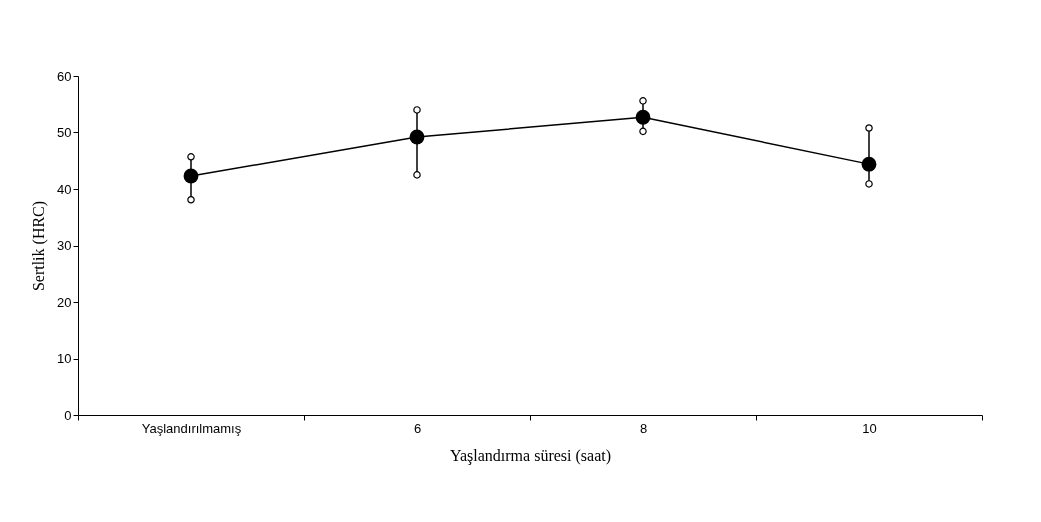 This screenshot has width=1041, height=522. Describe the element at coordinates (64, 358) in the screenshot. I see `y-tick-label: 10` at that location.